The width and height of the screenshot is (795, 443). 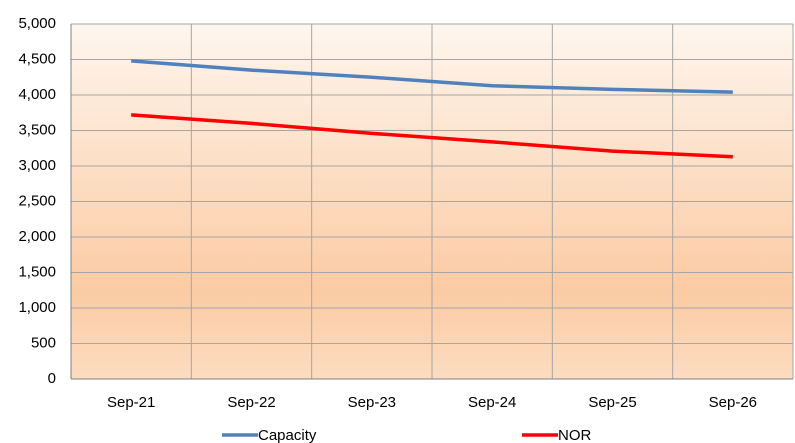 What do you see at coordinates (52, 378) in the screenshot?
I see `y-tick-label: 0` at bounding box center [52, 378].